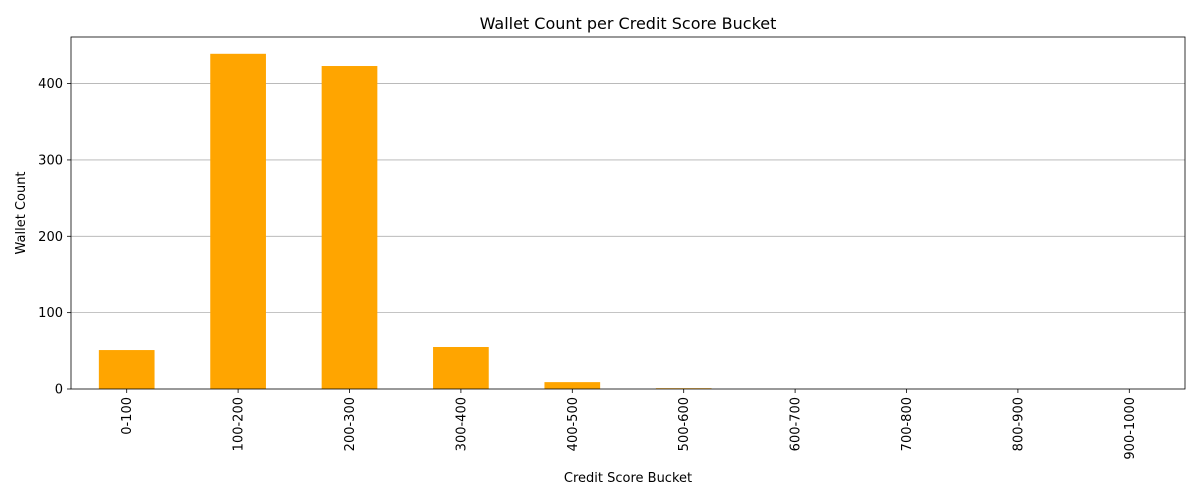 Image resolution: width=1200 pixels, height=504 pixels. What do you see at coordinates (573, 424) in the screenshot?
I see `x-tick-label: 400-500` at bounding box center [573, 424].